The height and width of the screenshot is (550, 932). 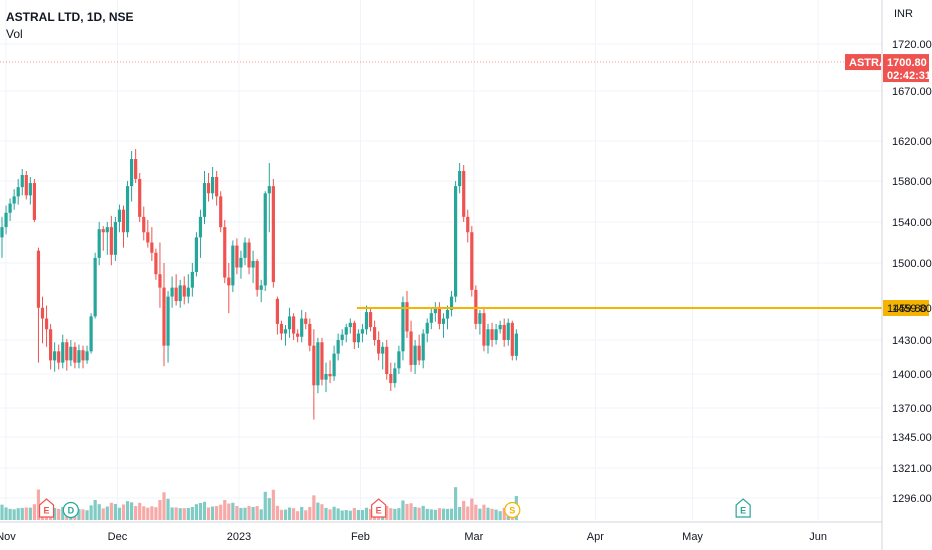 What do you see at coordinates (14, 34) in the screenshot?
I see `volume-legend-label: Vol` at bounding box center [14, 34].